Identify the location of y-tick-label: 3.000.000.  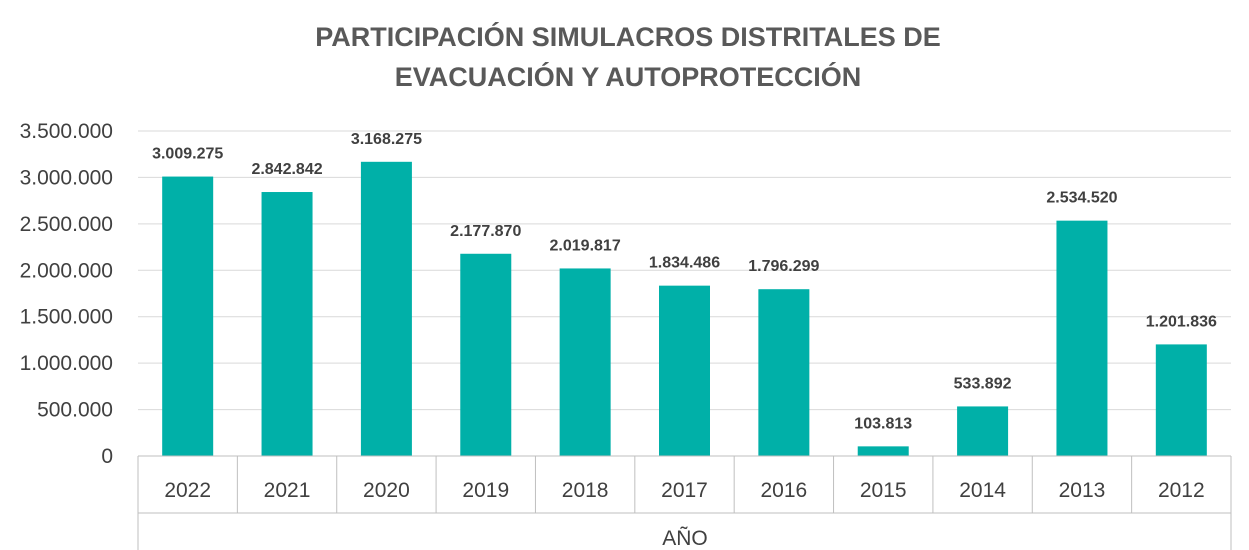
(66, 177).